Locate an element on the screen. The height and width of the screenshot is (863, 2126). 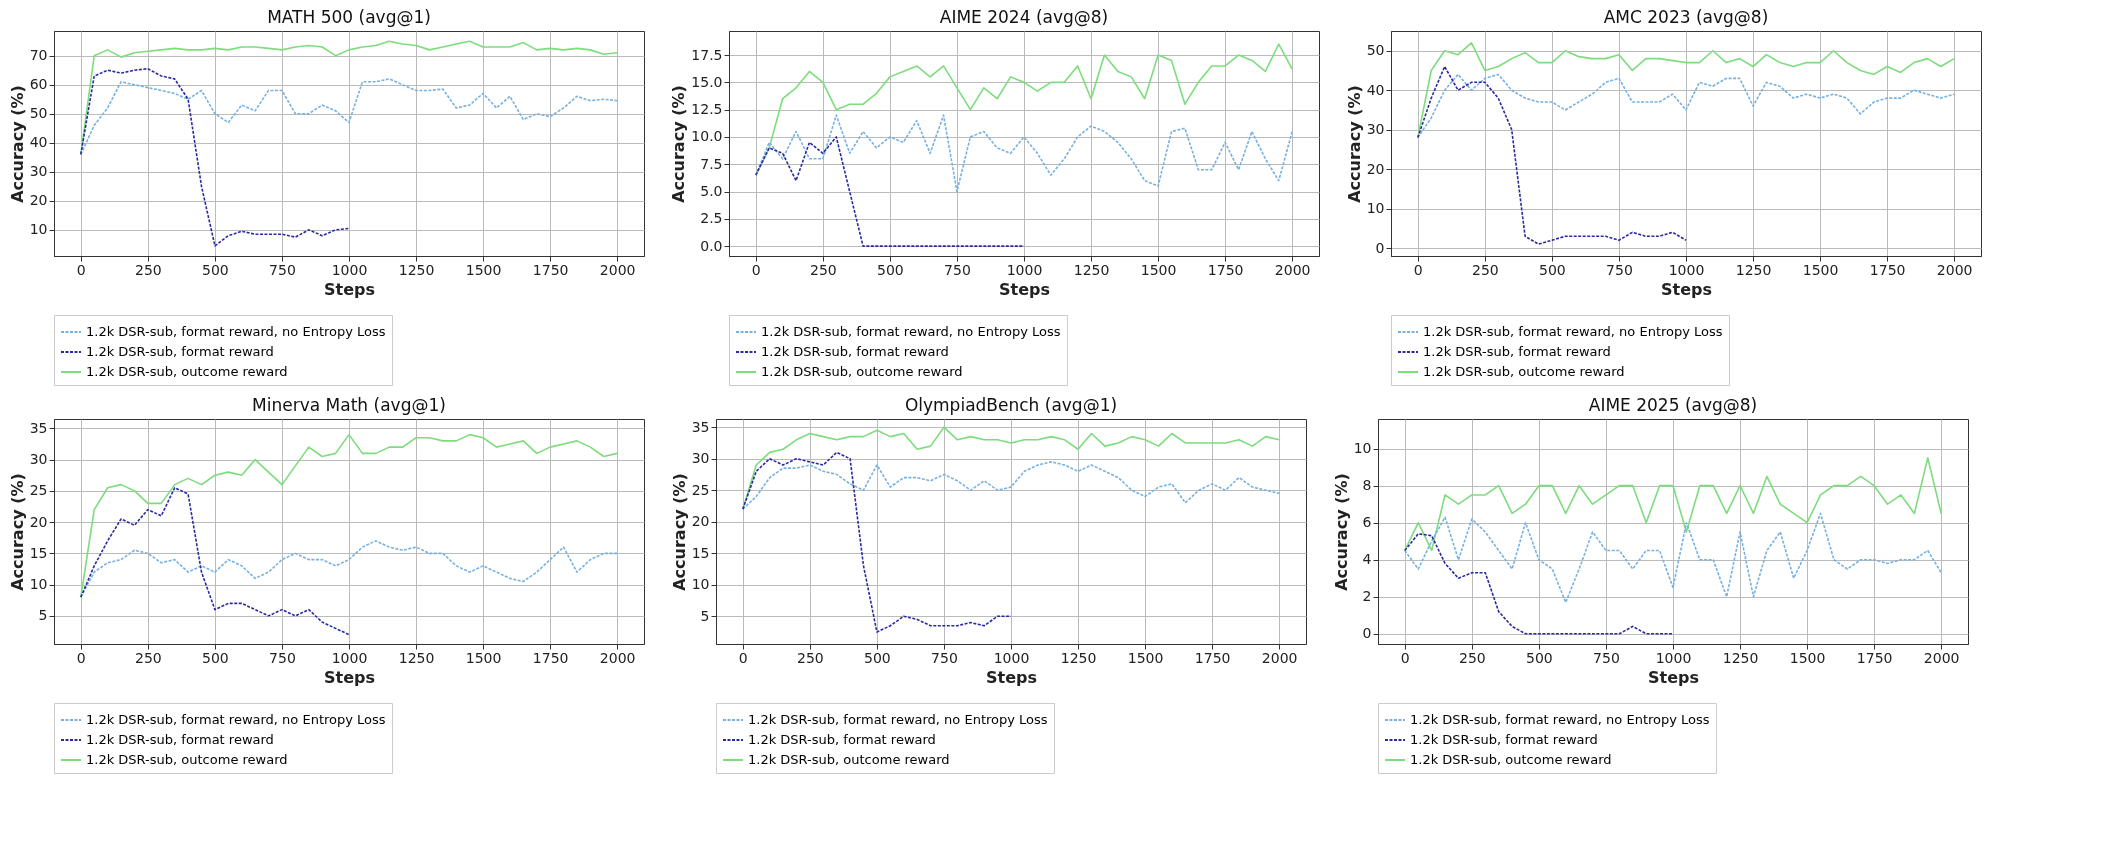
y-tick-label: 70 is located at coordinates (38, 55).